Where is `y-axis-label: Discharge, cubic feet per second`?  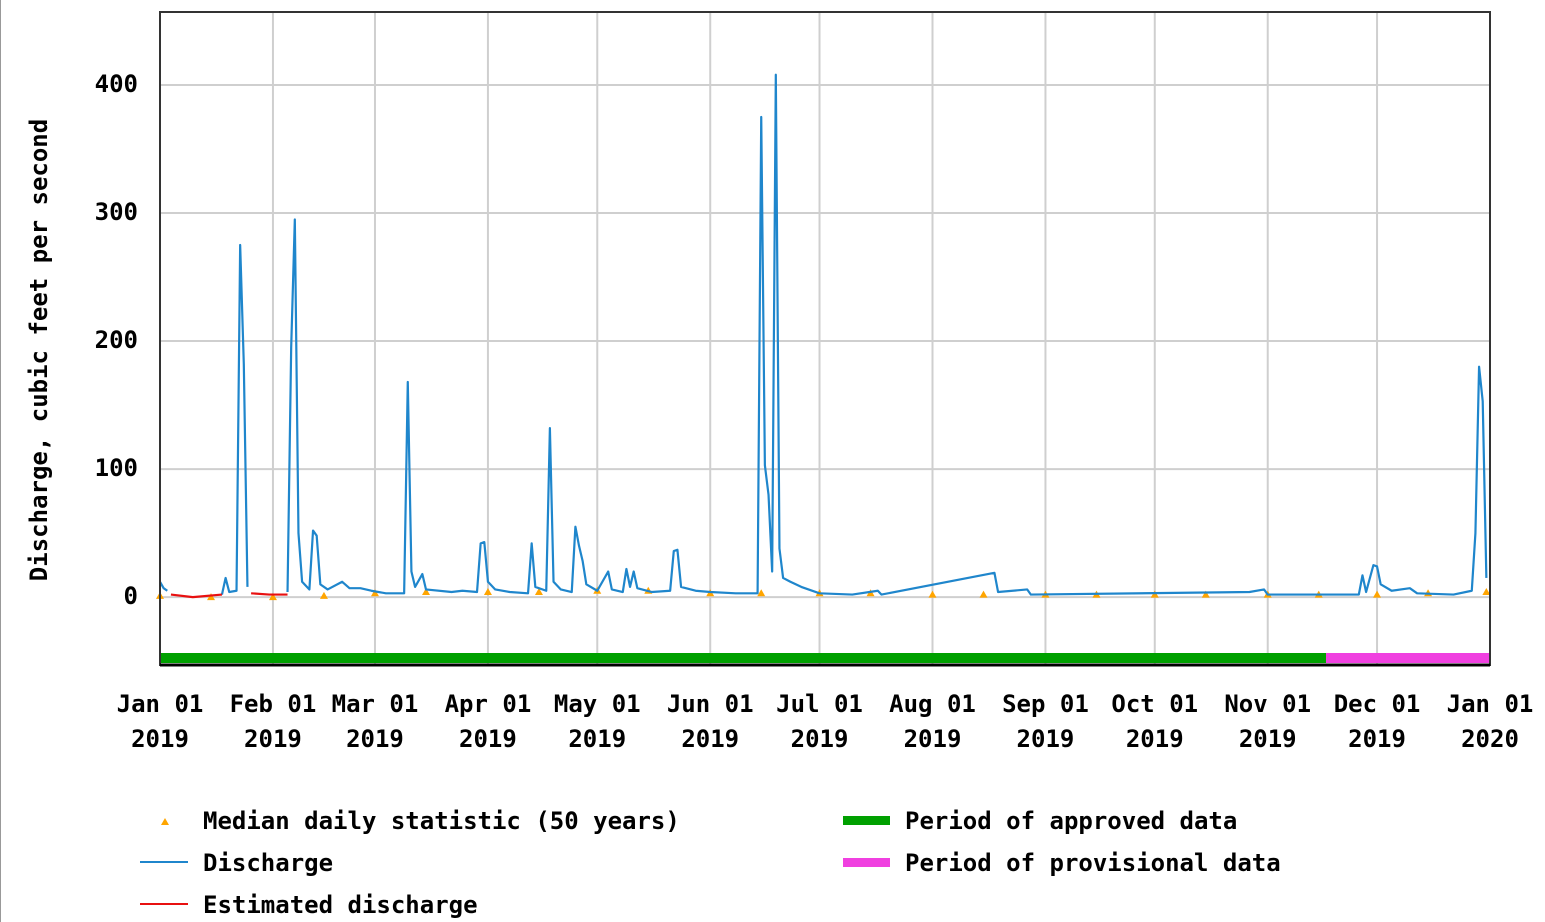 y-axis-label: Discharge, cubic feet per second is located at coordinates (39, 350).